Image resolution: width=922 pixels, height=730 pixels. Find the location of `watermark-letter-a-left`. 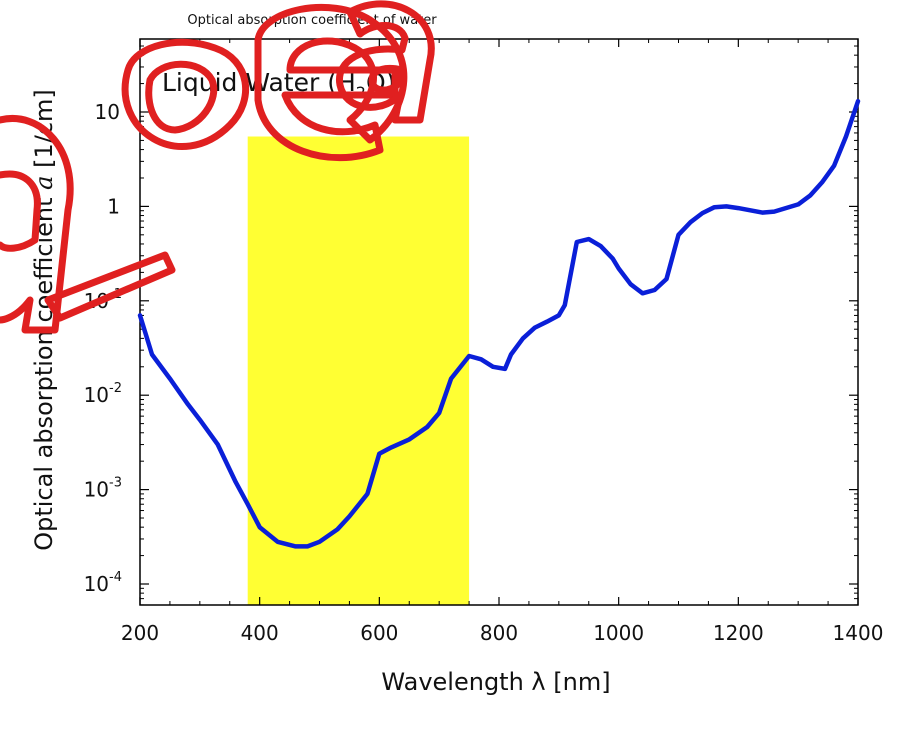

watermark-letter-a-left is located at coordinates (37, 224).